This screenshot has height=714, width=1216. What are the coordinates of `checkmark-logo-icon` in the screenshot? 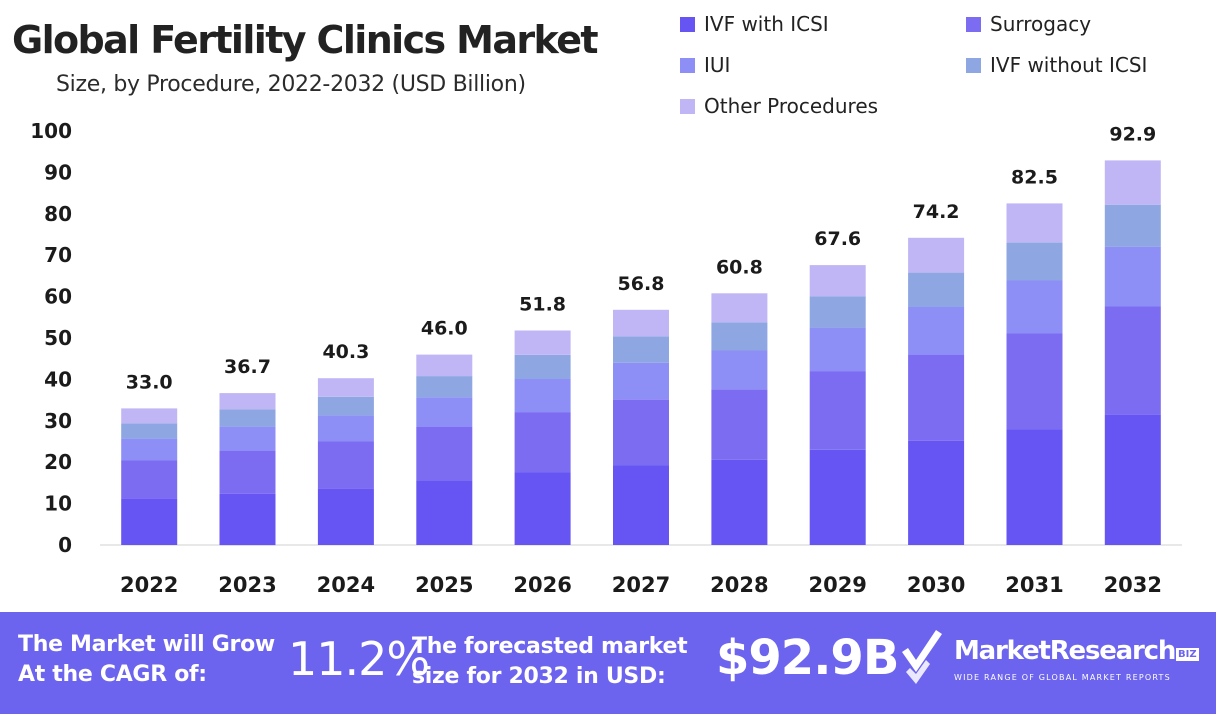 It's located at (922, 657).